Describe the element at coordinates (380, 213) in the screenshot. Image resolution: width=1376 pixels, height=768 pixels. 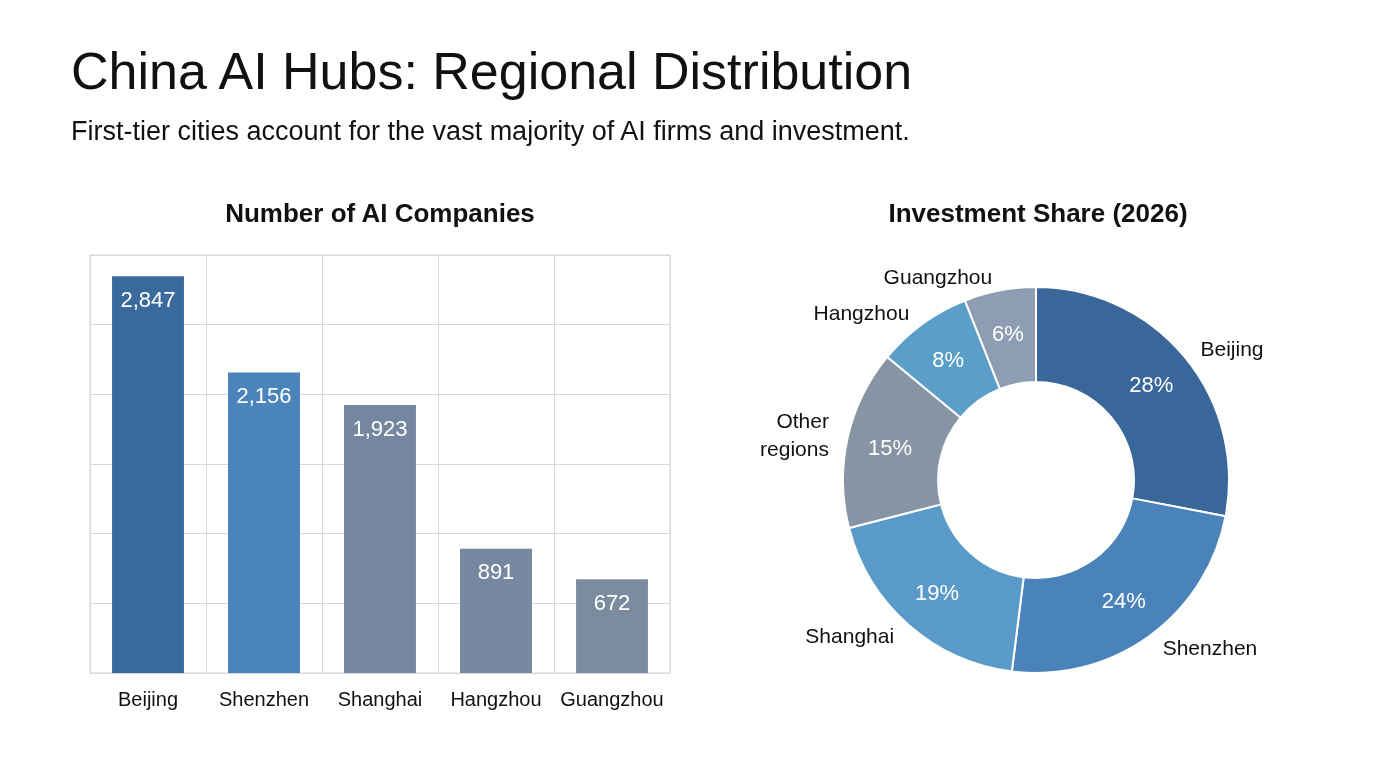
I see `chart-title: Number of AI Companies` at that location.